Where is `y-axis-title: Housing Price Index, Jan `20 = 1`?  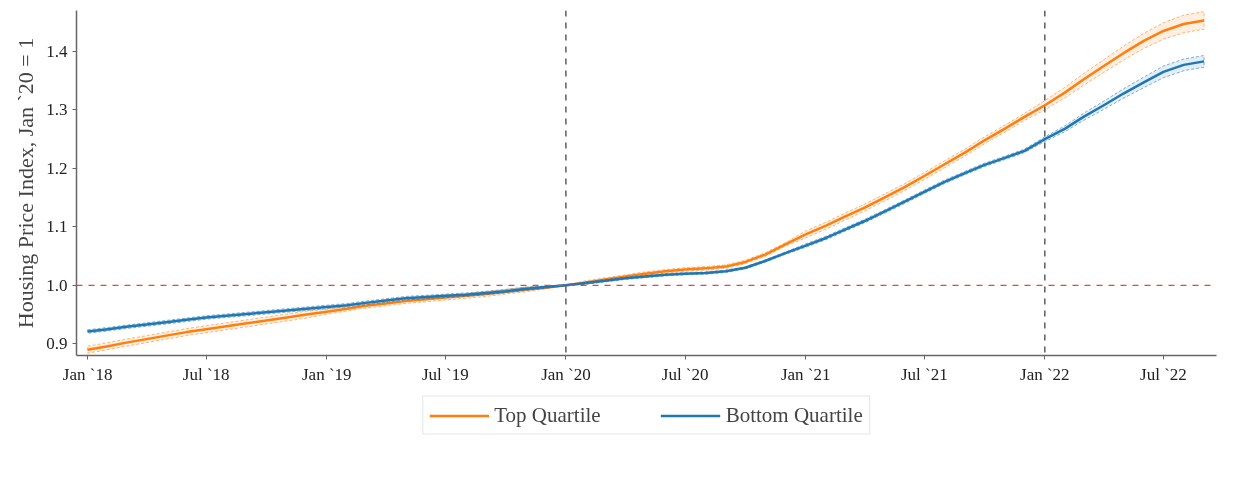 y-axis-title: Housing Price Index, Jan `20 = 1 is located at coordinates (26, 183).